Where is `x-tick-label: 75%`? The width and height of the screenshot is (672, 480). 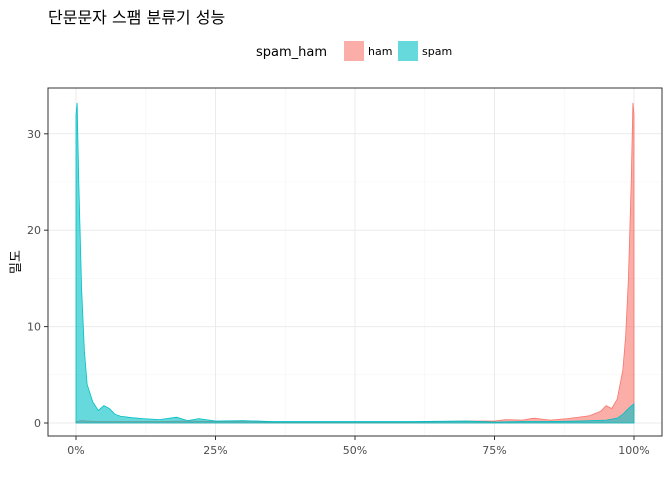
x-tick-label: 75% is located at coordinates (494, 450).